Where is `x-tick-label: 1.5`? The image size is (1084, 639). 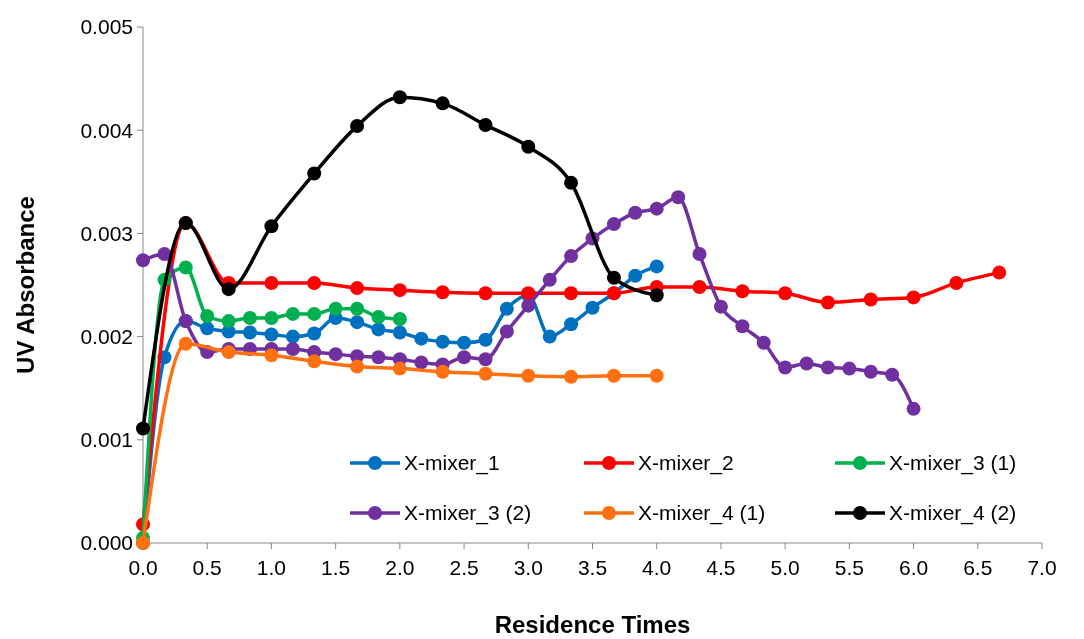 x-tick-label: 1.5 is located at coordinates (336, 567).